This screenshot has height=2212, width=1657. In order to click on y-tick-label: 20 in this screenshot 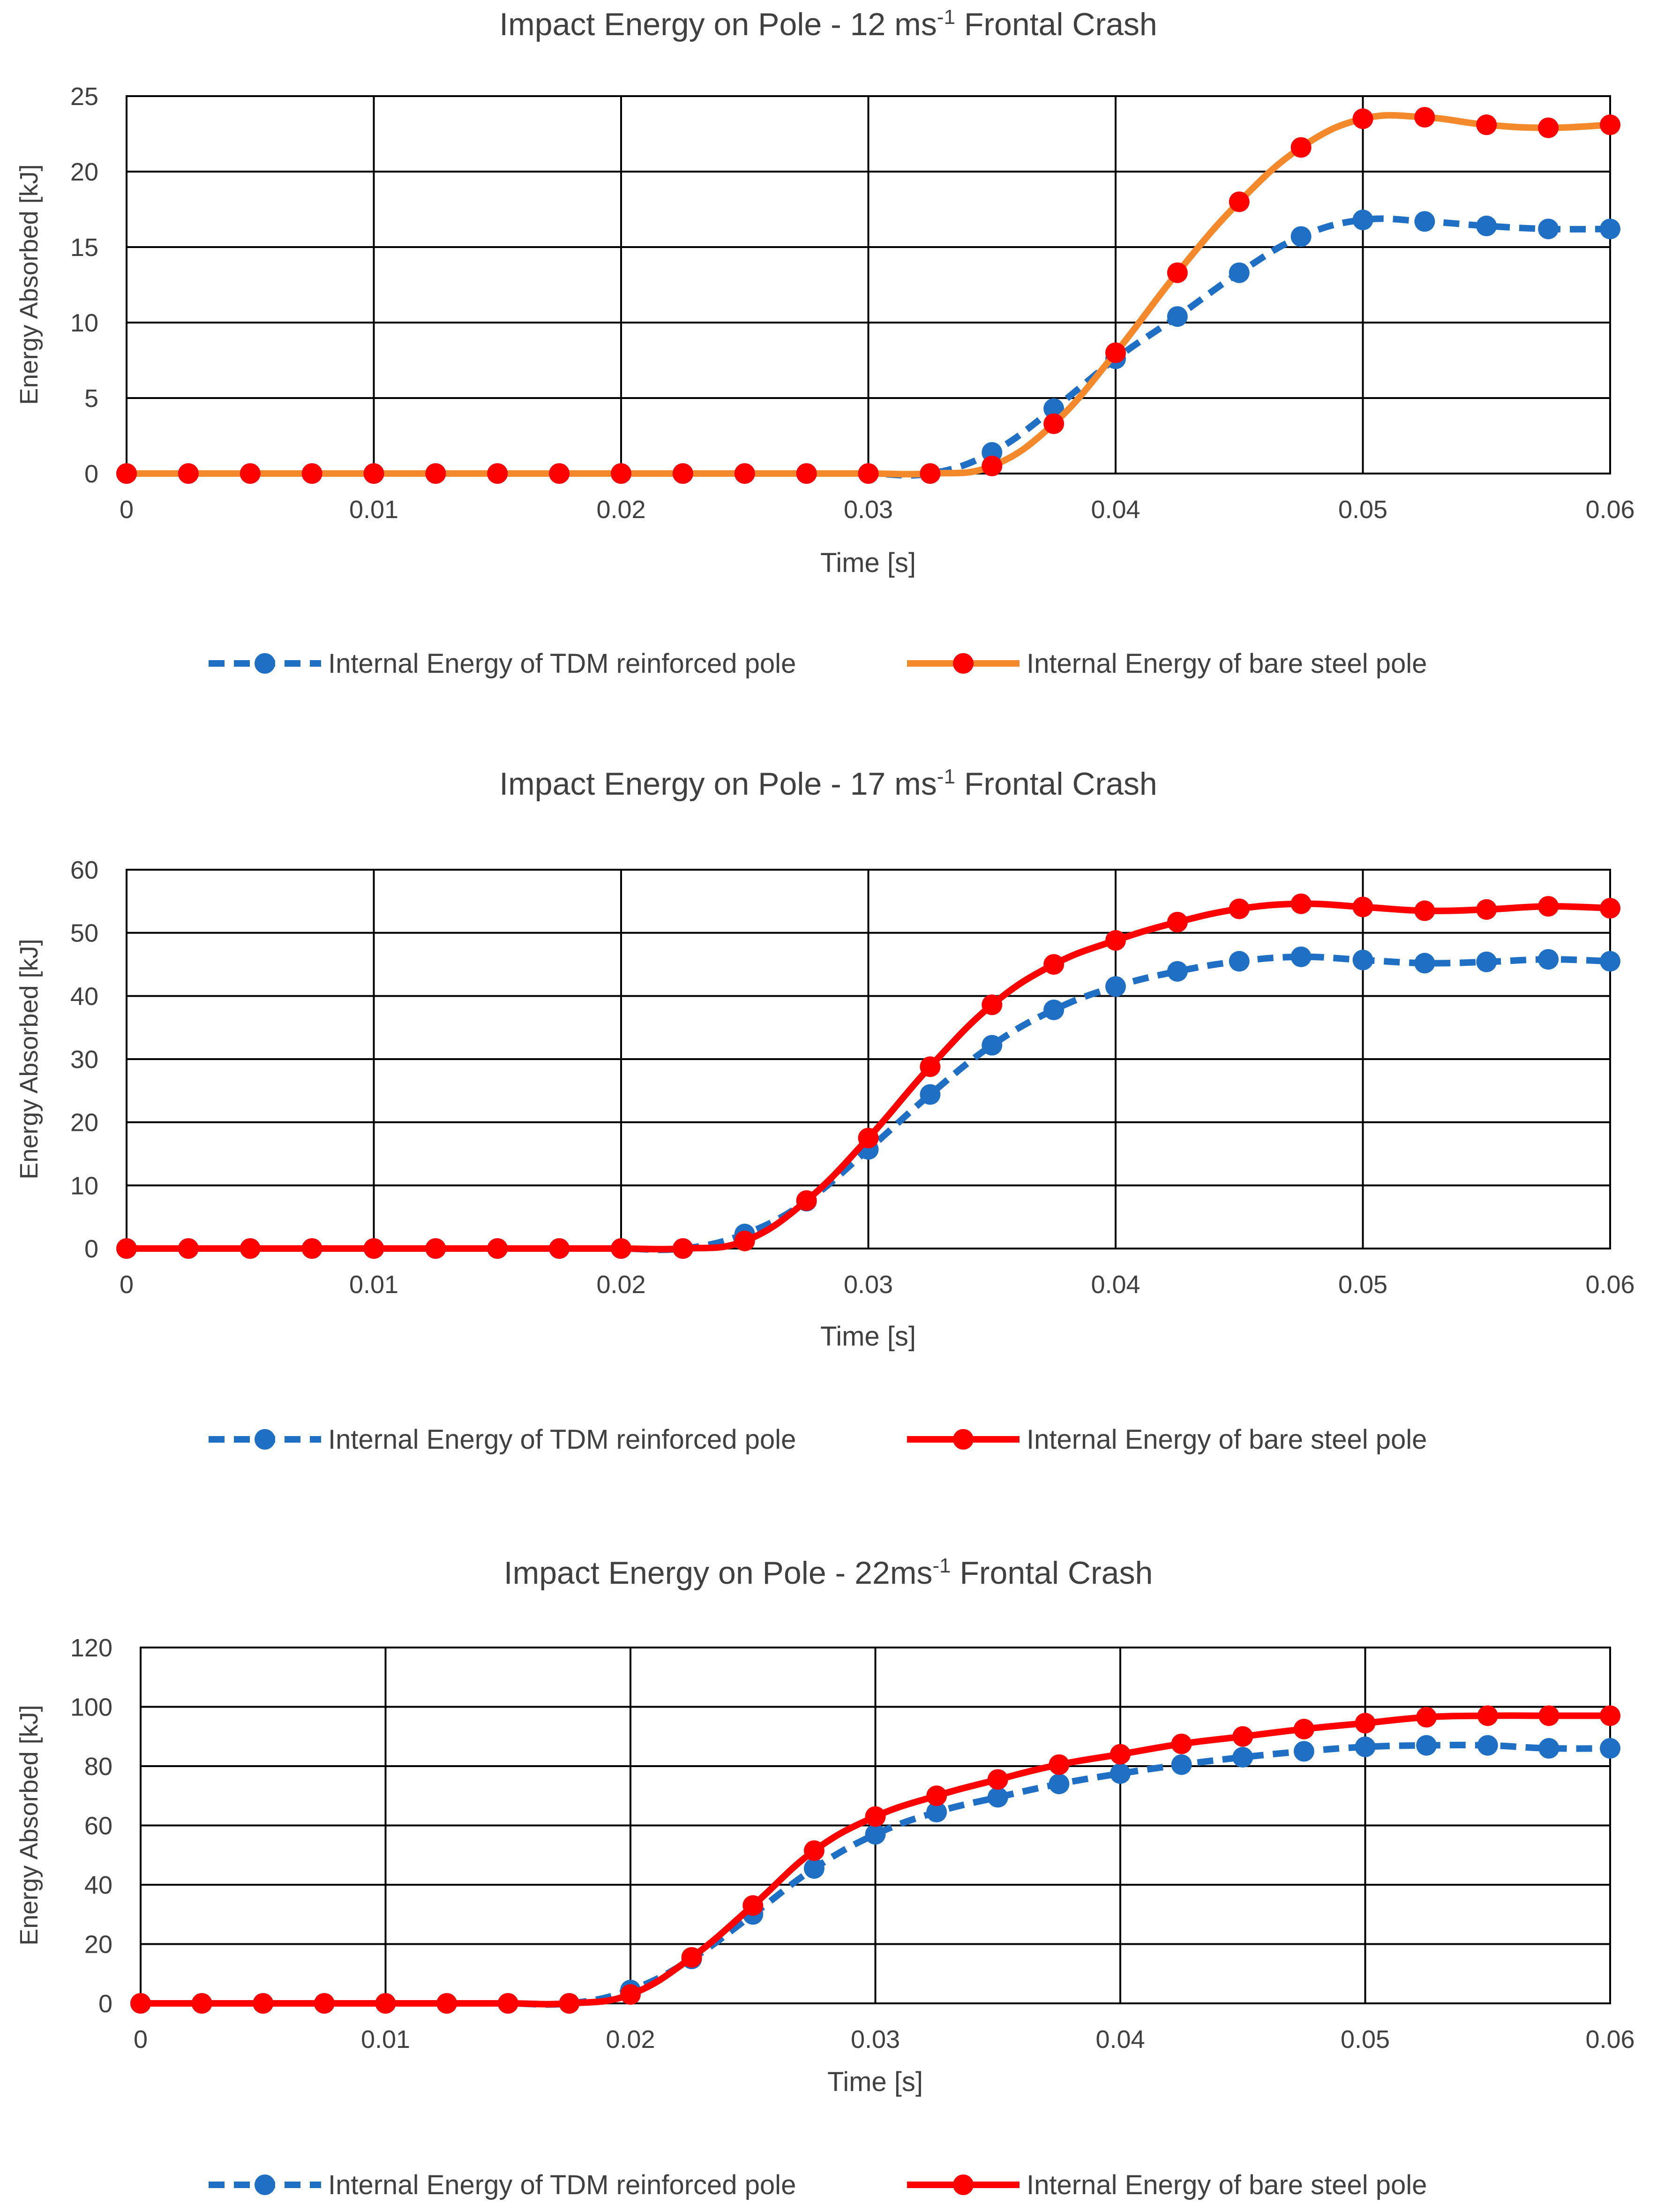, I will do `click(98, 1945)`.